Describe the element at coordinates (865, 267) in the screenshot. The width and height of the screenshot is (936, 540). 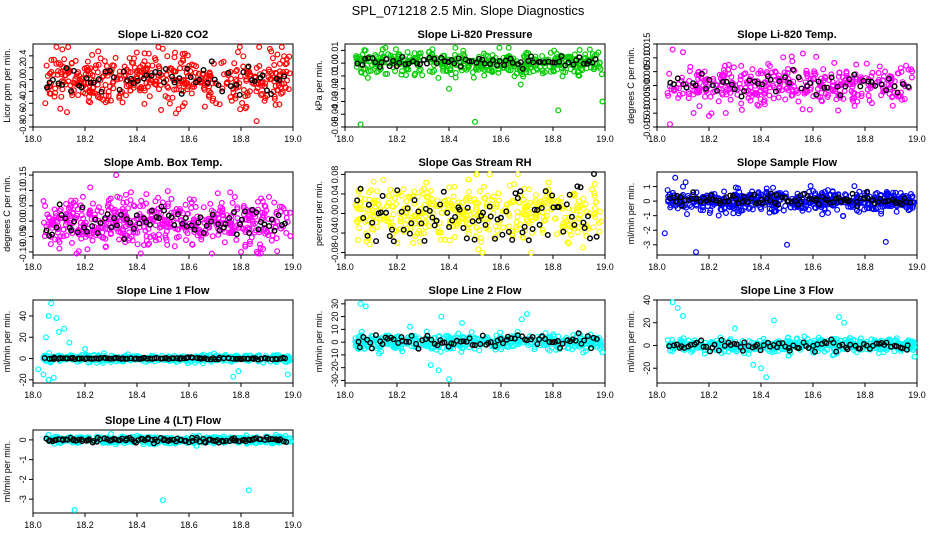
I see `x-tick-label: 18.8` at that location.